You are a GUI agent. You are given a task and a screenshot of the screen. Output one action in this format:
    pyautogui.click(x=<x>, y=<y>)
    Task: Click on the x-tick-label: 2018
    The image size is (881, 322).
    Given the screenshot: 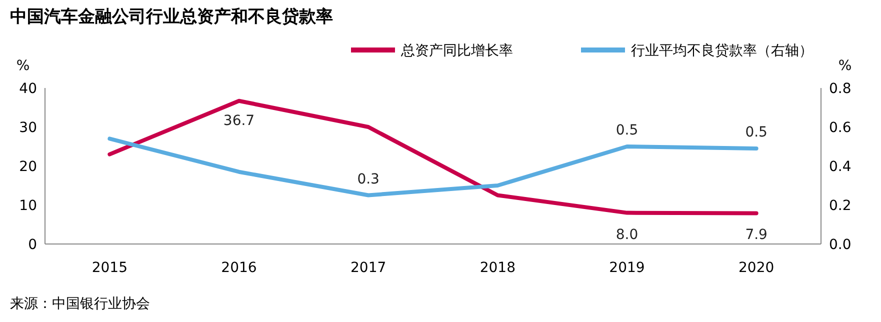 What is the action you would take?
    pyautogui.click(x=498, y=268)
    